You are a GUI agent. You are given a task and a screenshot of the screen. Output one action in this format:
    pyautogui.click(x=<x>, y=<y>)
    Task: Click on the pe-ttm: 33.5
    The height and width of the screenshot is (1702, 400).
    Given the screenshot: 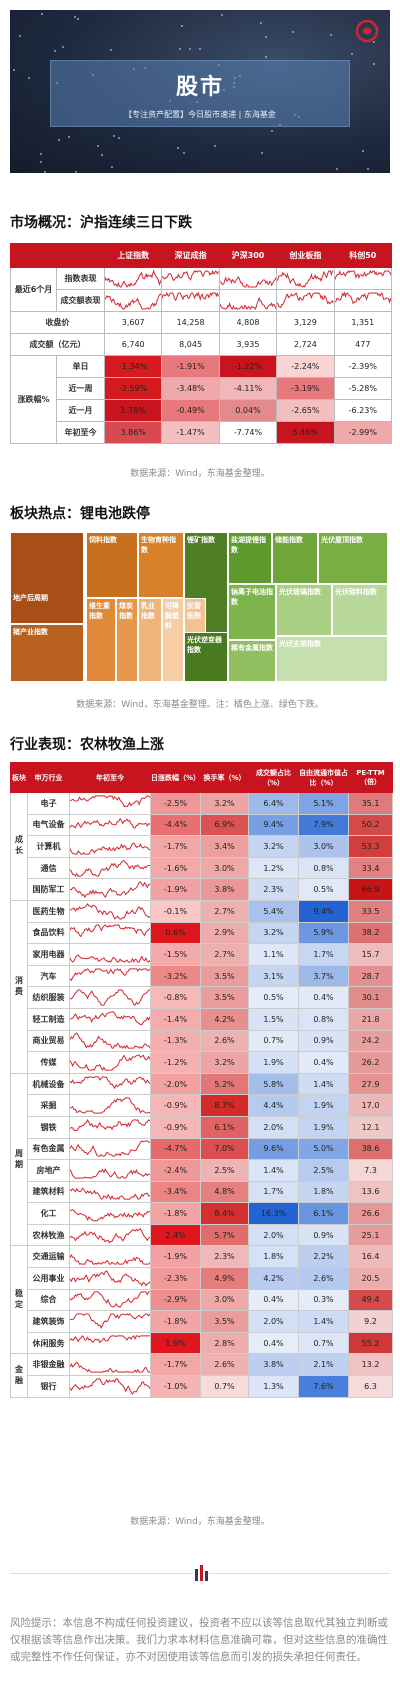 What is the action you would take?
    pyautogui.click(x=370, y=911)
    